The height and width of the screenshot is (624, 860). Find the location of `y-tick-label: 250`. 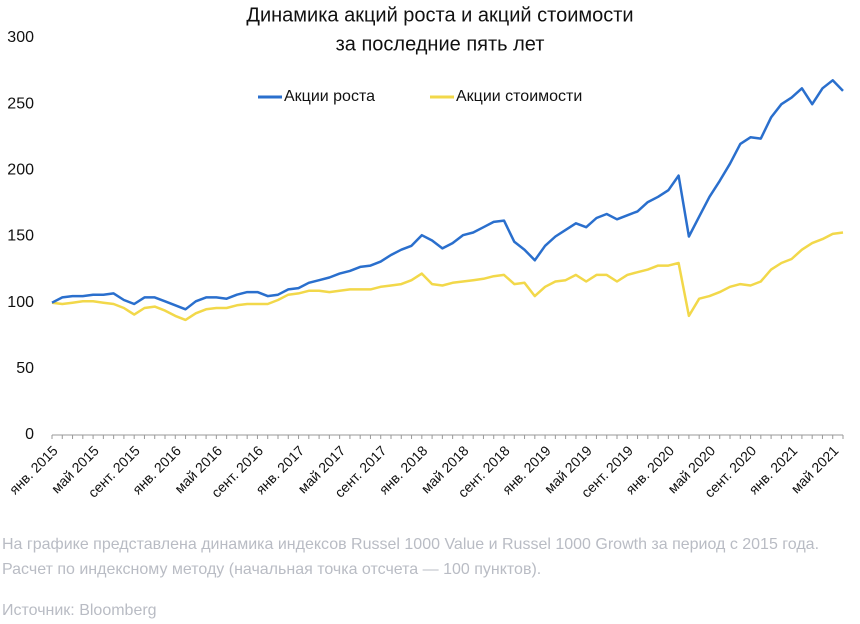

y-tick-label: 250 is located at coordinates (20, 103).